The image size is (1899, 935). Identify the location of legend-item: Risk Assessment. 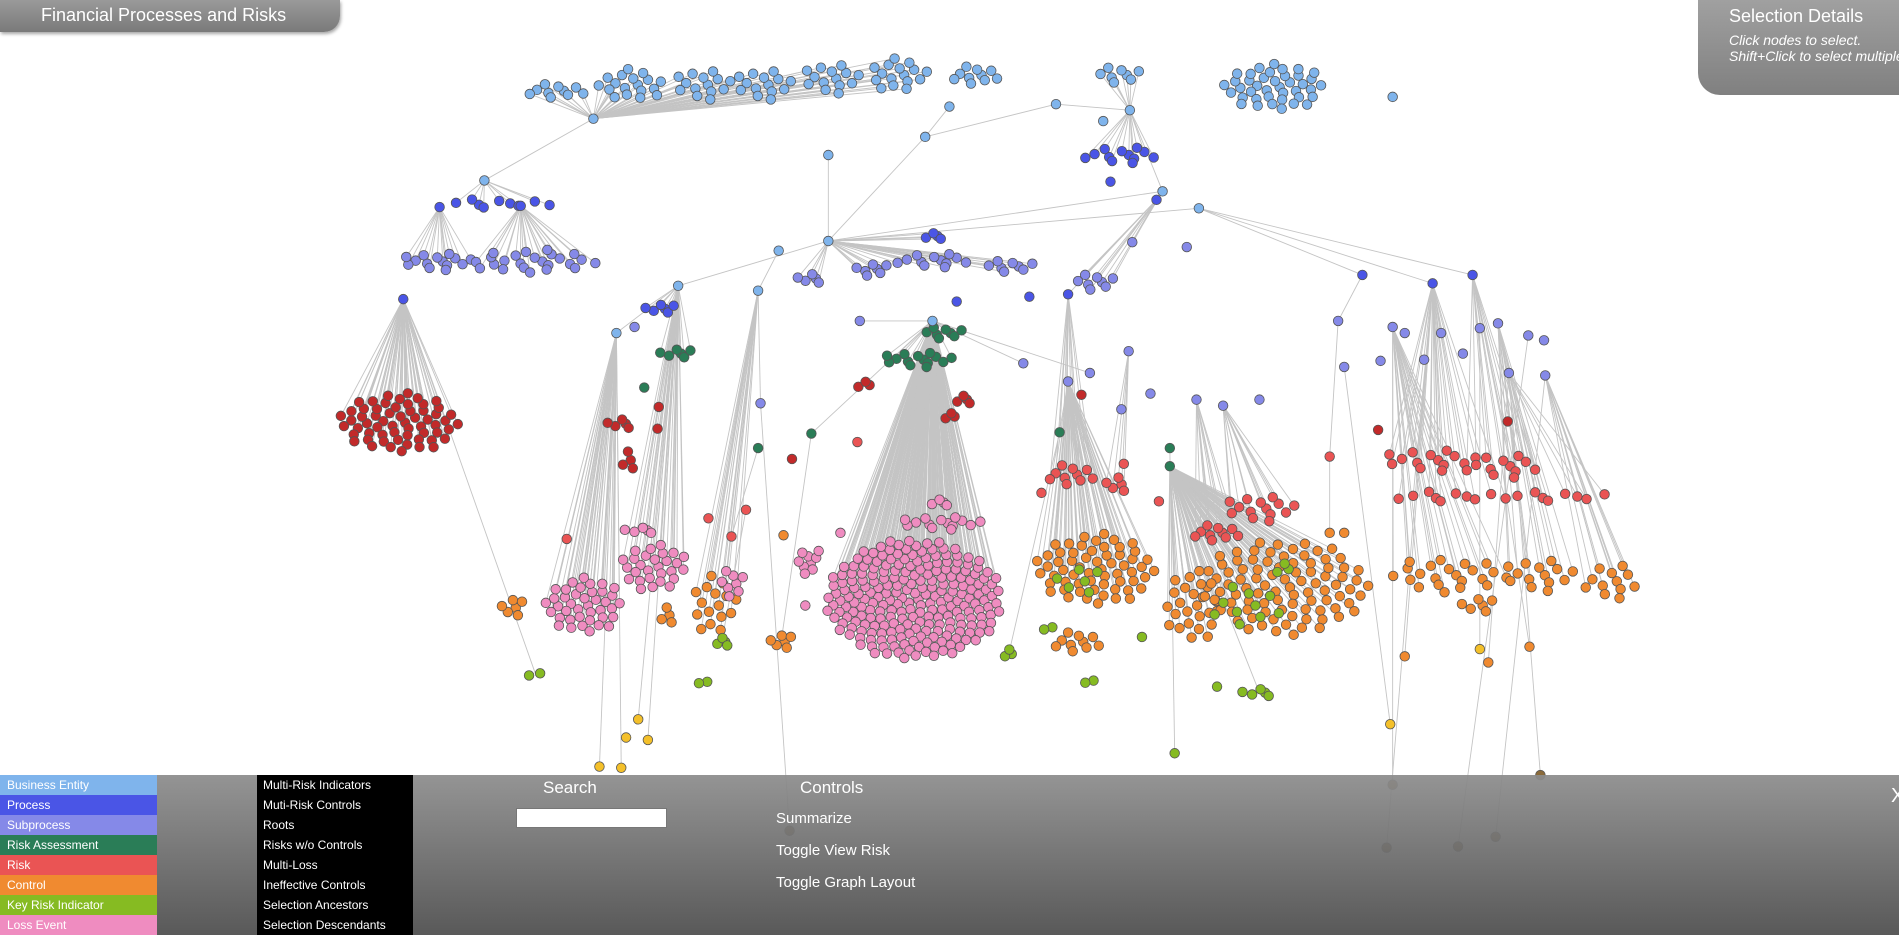
(78, 845).